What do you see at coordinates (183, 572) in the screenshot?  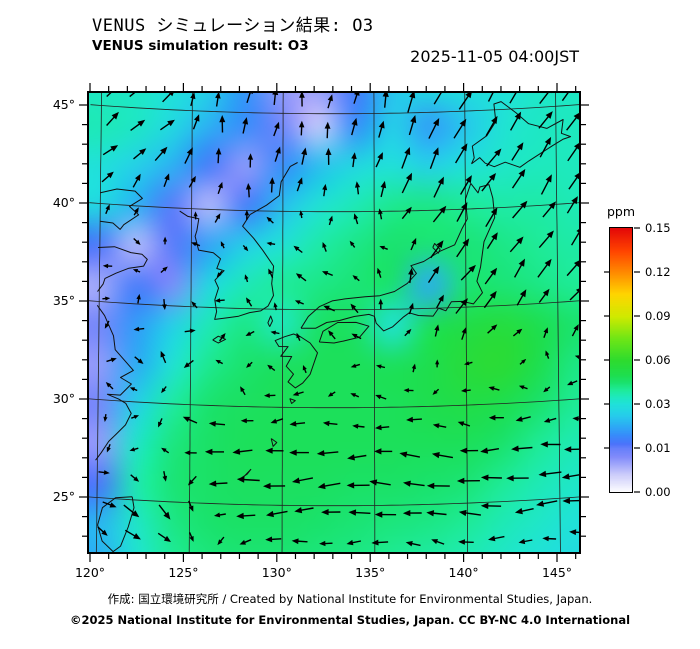 I see `lon-tick-label: 125°` at bounding box center [183, 572].